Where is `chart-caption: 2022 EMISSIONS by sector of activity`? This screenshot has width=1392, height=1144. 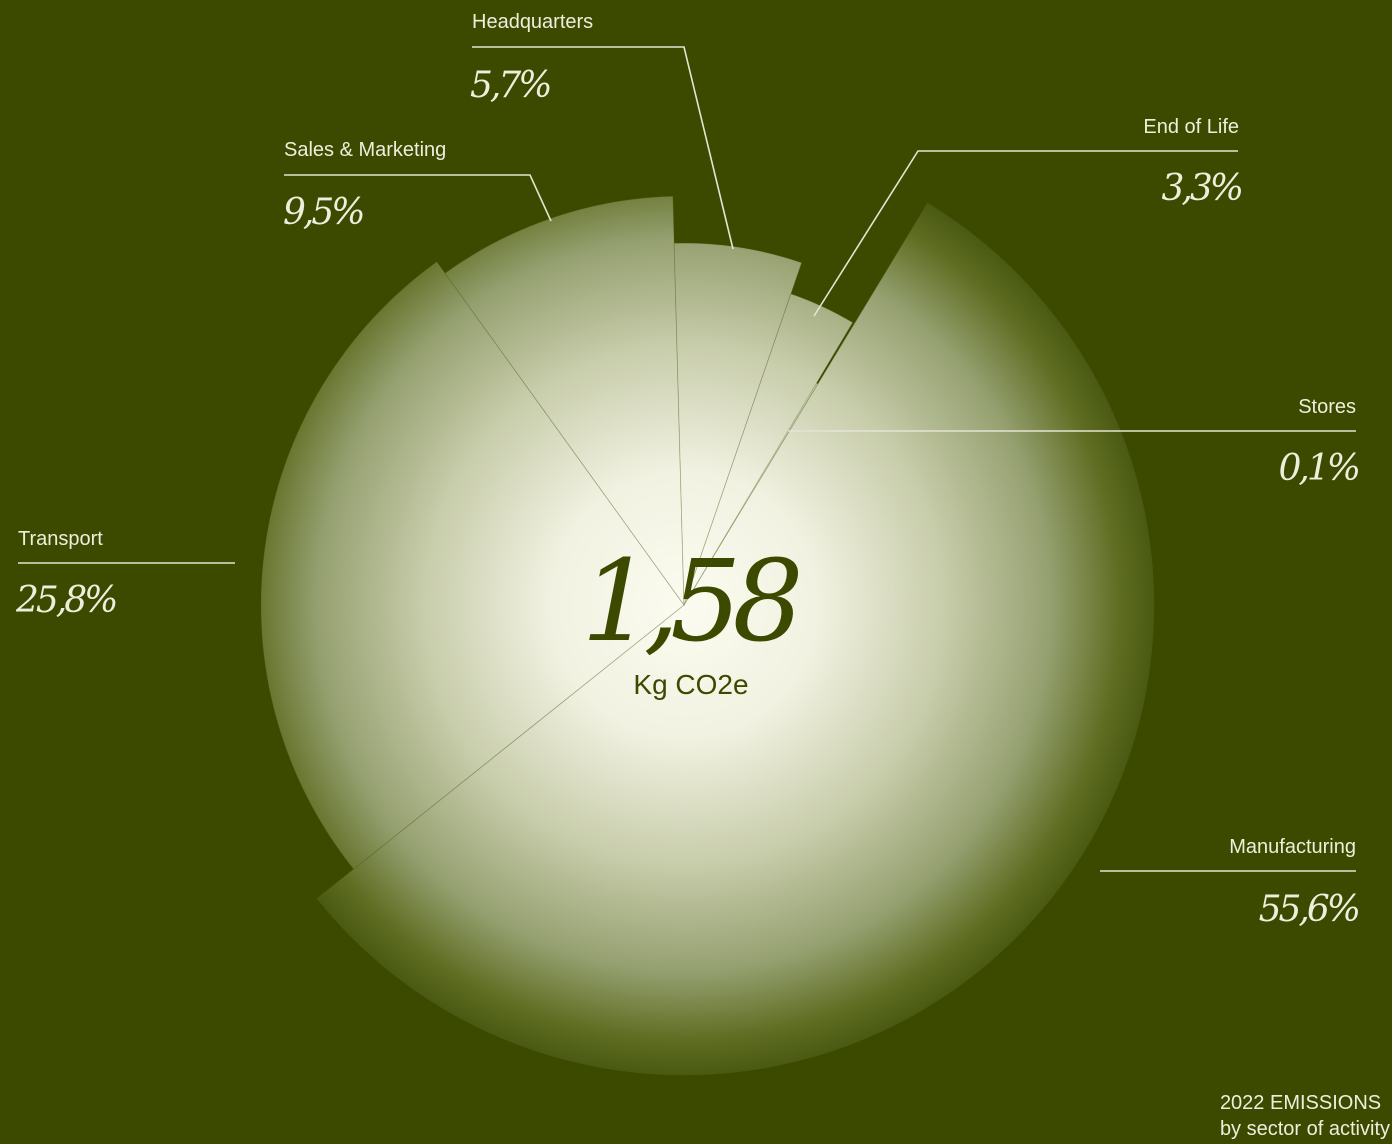
chart-caption: 2022 EMISSIONS by sector of activity is located at coordinates (1305, 1116).